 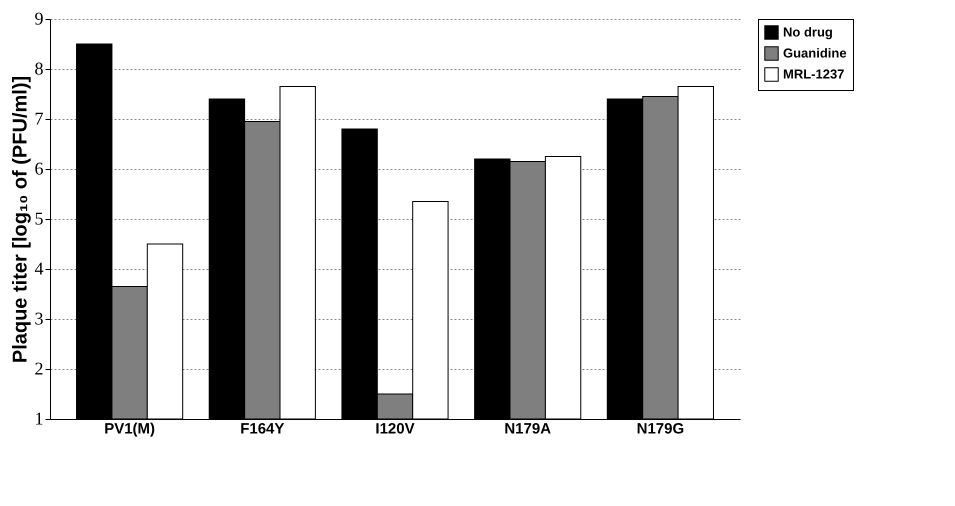 What do you see at coordinates (39, 268) in the screenshot?
I see `y-tick-label: 4` at bounding box center [39, 268].